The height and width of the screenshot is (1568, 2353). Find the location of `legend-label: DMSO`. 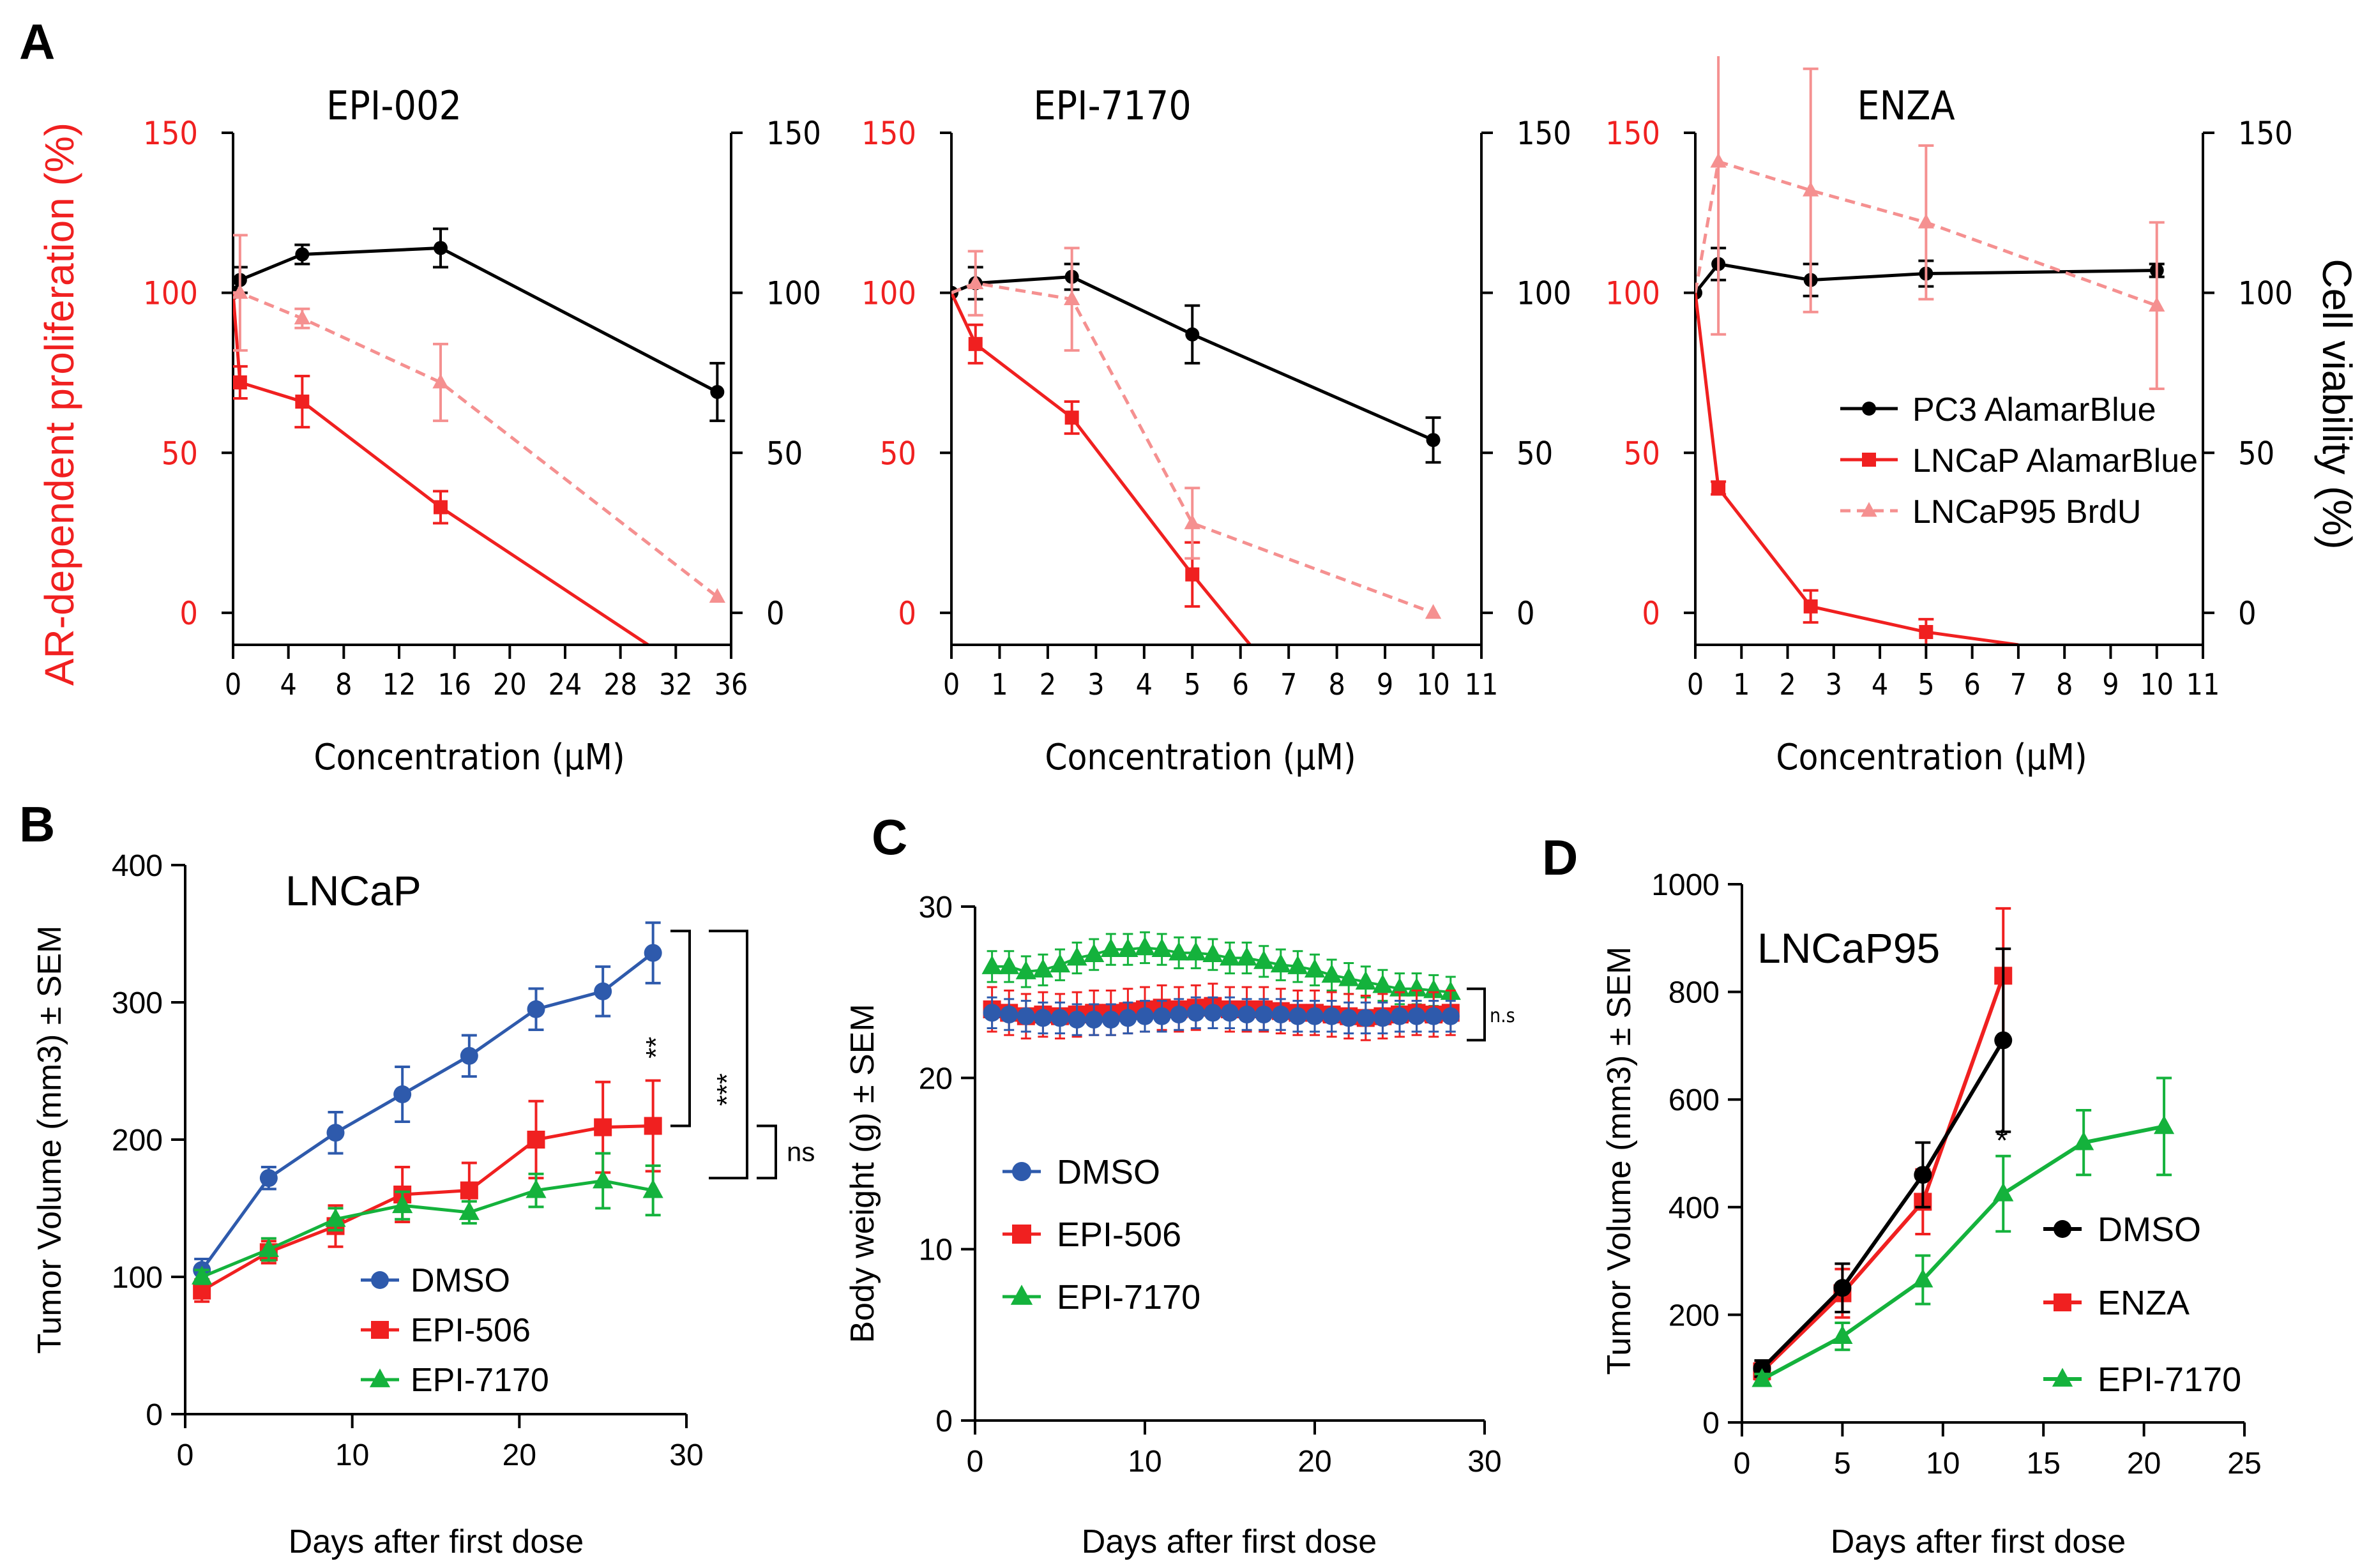

legend-label: DMSO is located at coordinates (460, 1280).